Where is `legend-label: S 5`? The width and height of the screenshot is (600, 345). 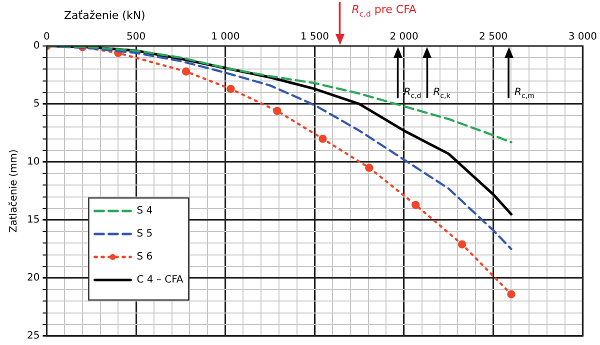 legend-label: S 5 is located at coordinates (144, 234).